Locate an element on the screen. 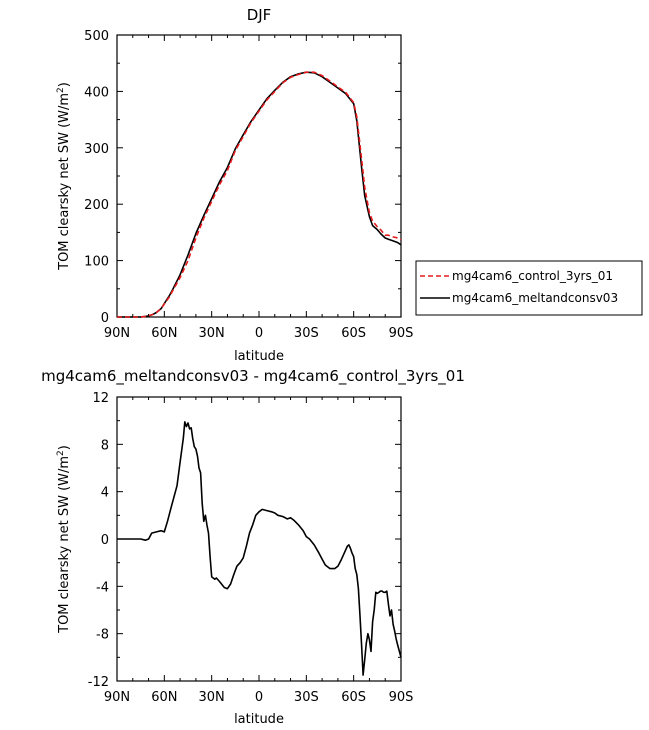 The height and width of the screenshot is (730, 649). bottom-ytick-label: 4 is located at coordinates (105, 493).